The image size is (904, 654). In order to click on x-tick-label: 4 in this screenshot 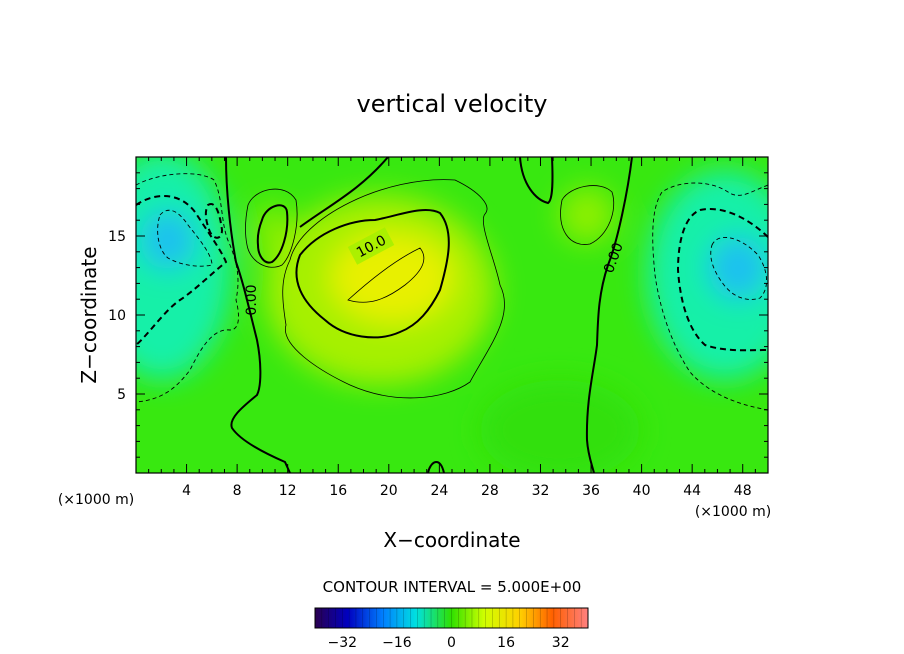, I will do `click(186, 491)`.